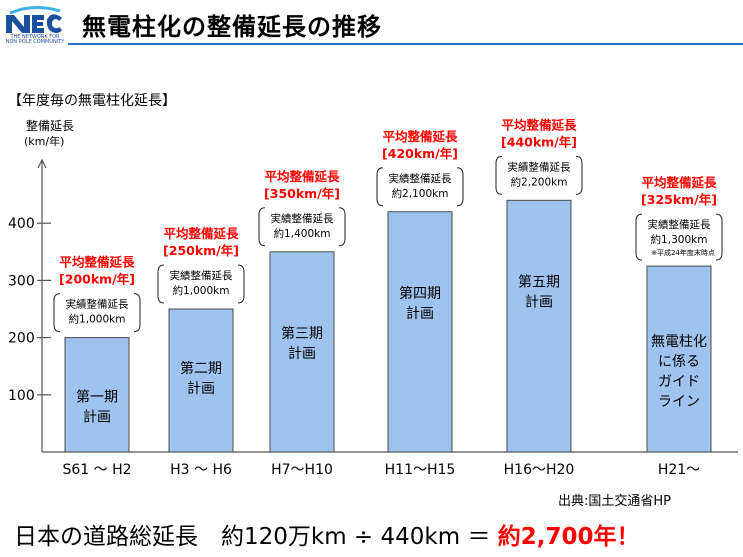  What do you see at coordinates (302, 193) in the screenshot?
I see `average-label-value: [350km/年]` at bounding box center [302, 193].